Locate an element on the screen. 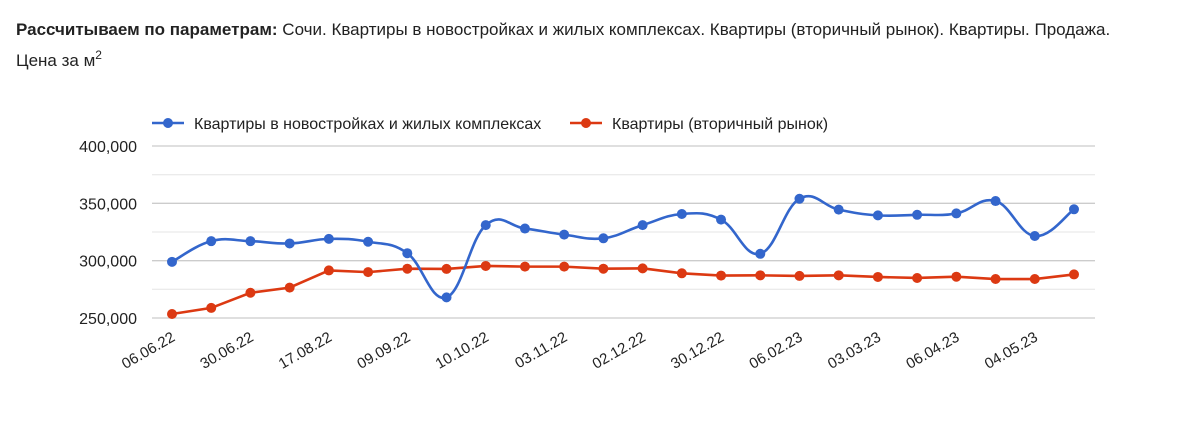  series-line is located at coordinates (623, 290).